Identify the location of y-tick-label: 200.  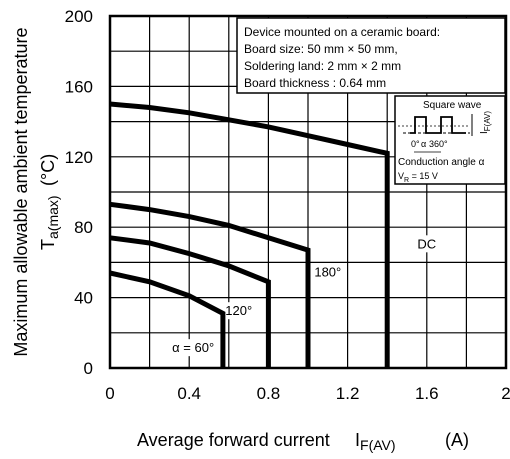
(79, 16).